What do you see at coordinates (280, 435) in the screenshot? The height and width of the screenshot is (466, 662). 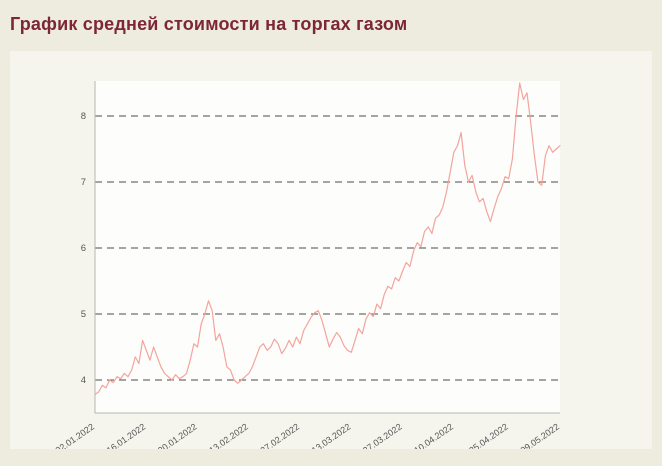 I see `x-tick-label: 27.02.2022` at bounding box center [280, 435].